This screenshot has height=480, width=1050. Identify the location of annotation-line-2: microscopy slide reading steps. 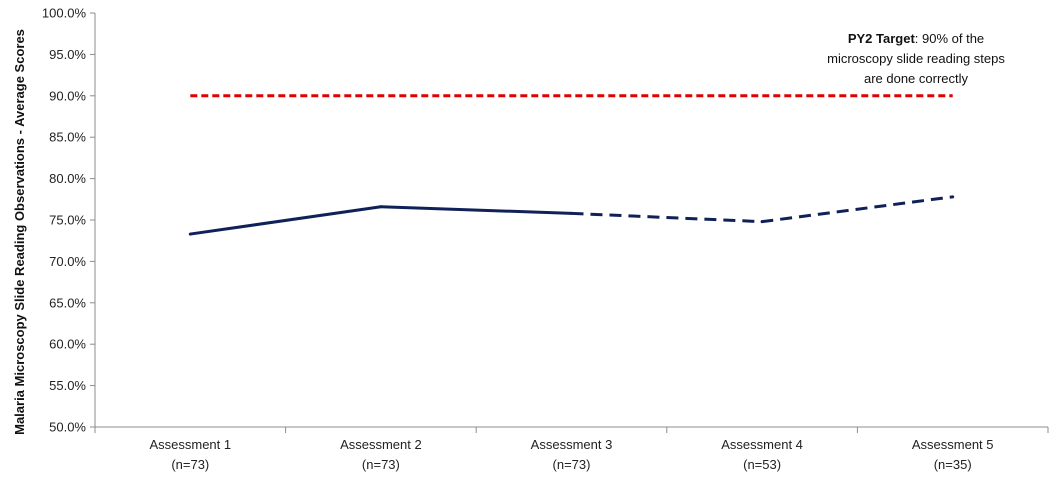
(916, 58).